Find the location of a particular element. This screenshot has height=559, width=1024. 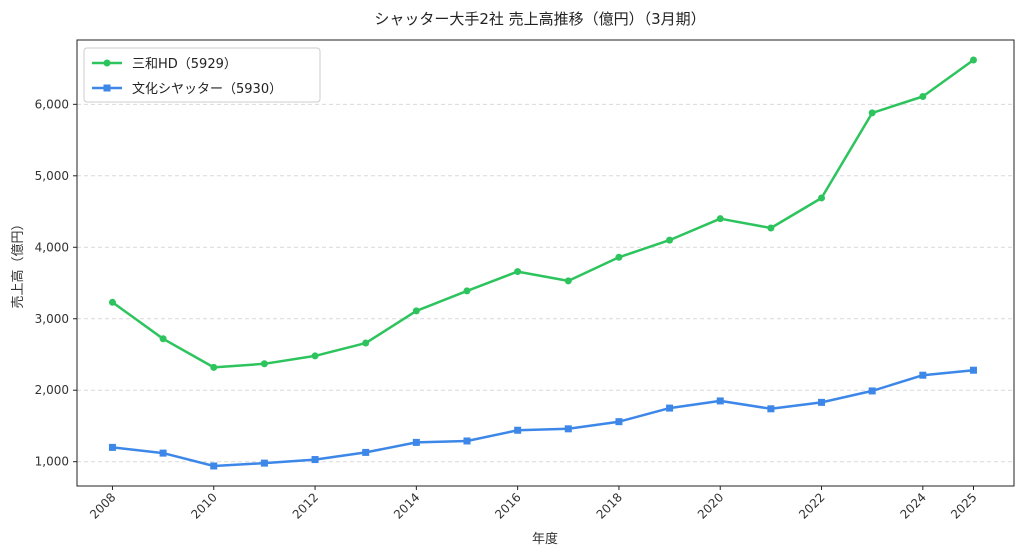

legend-box is located at coordinates (202, 75).